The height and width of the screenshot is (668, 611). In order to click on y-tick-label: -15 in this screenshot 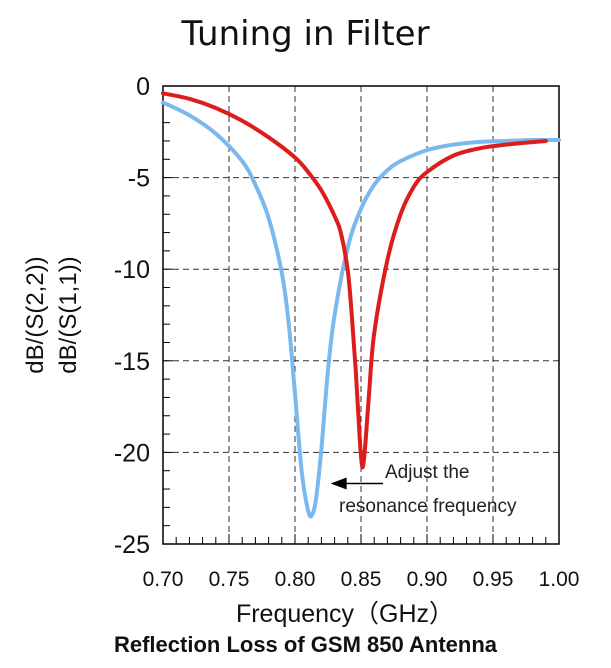, I will do `click(132, 362)`.